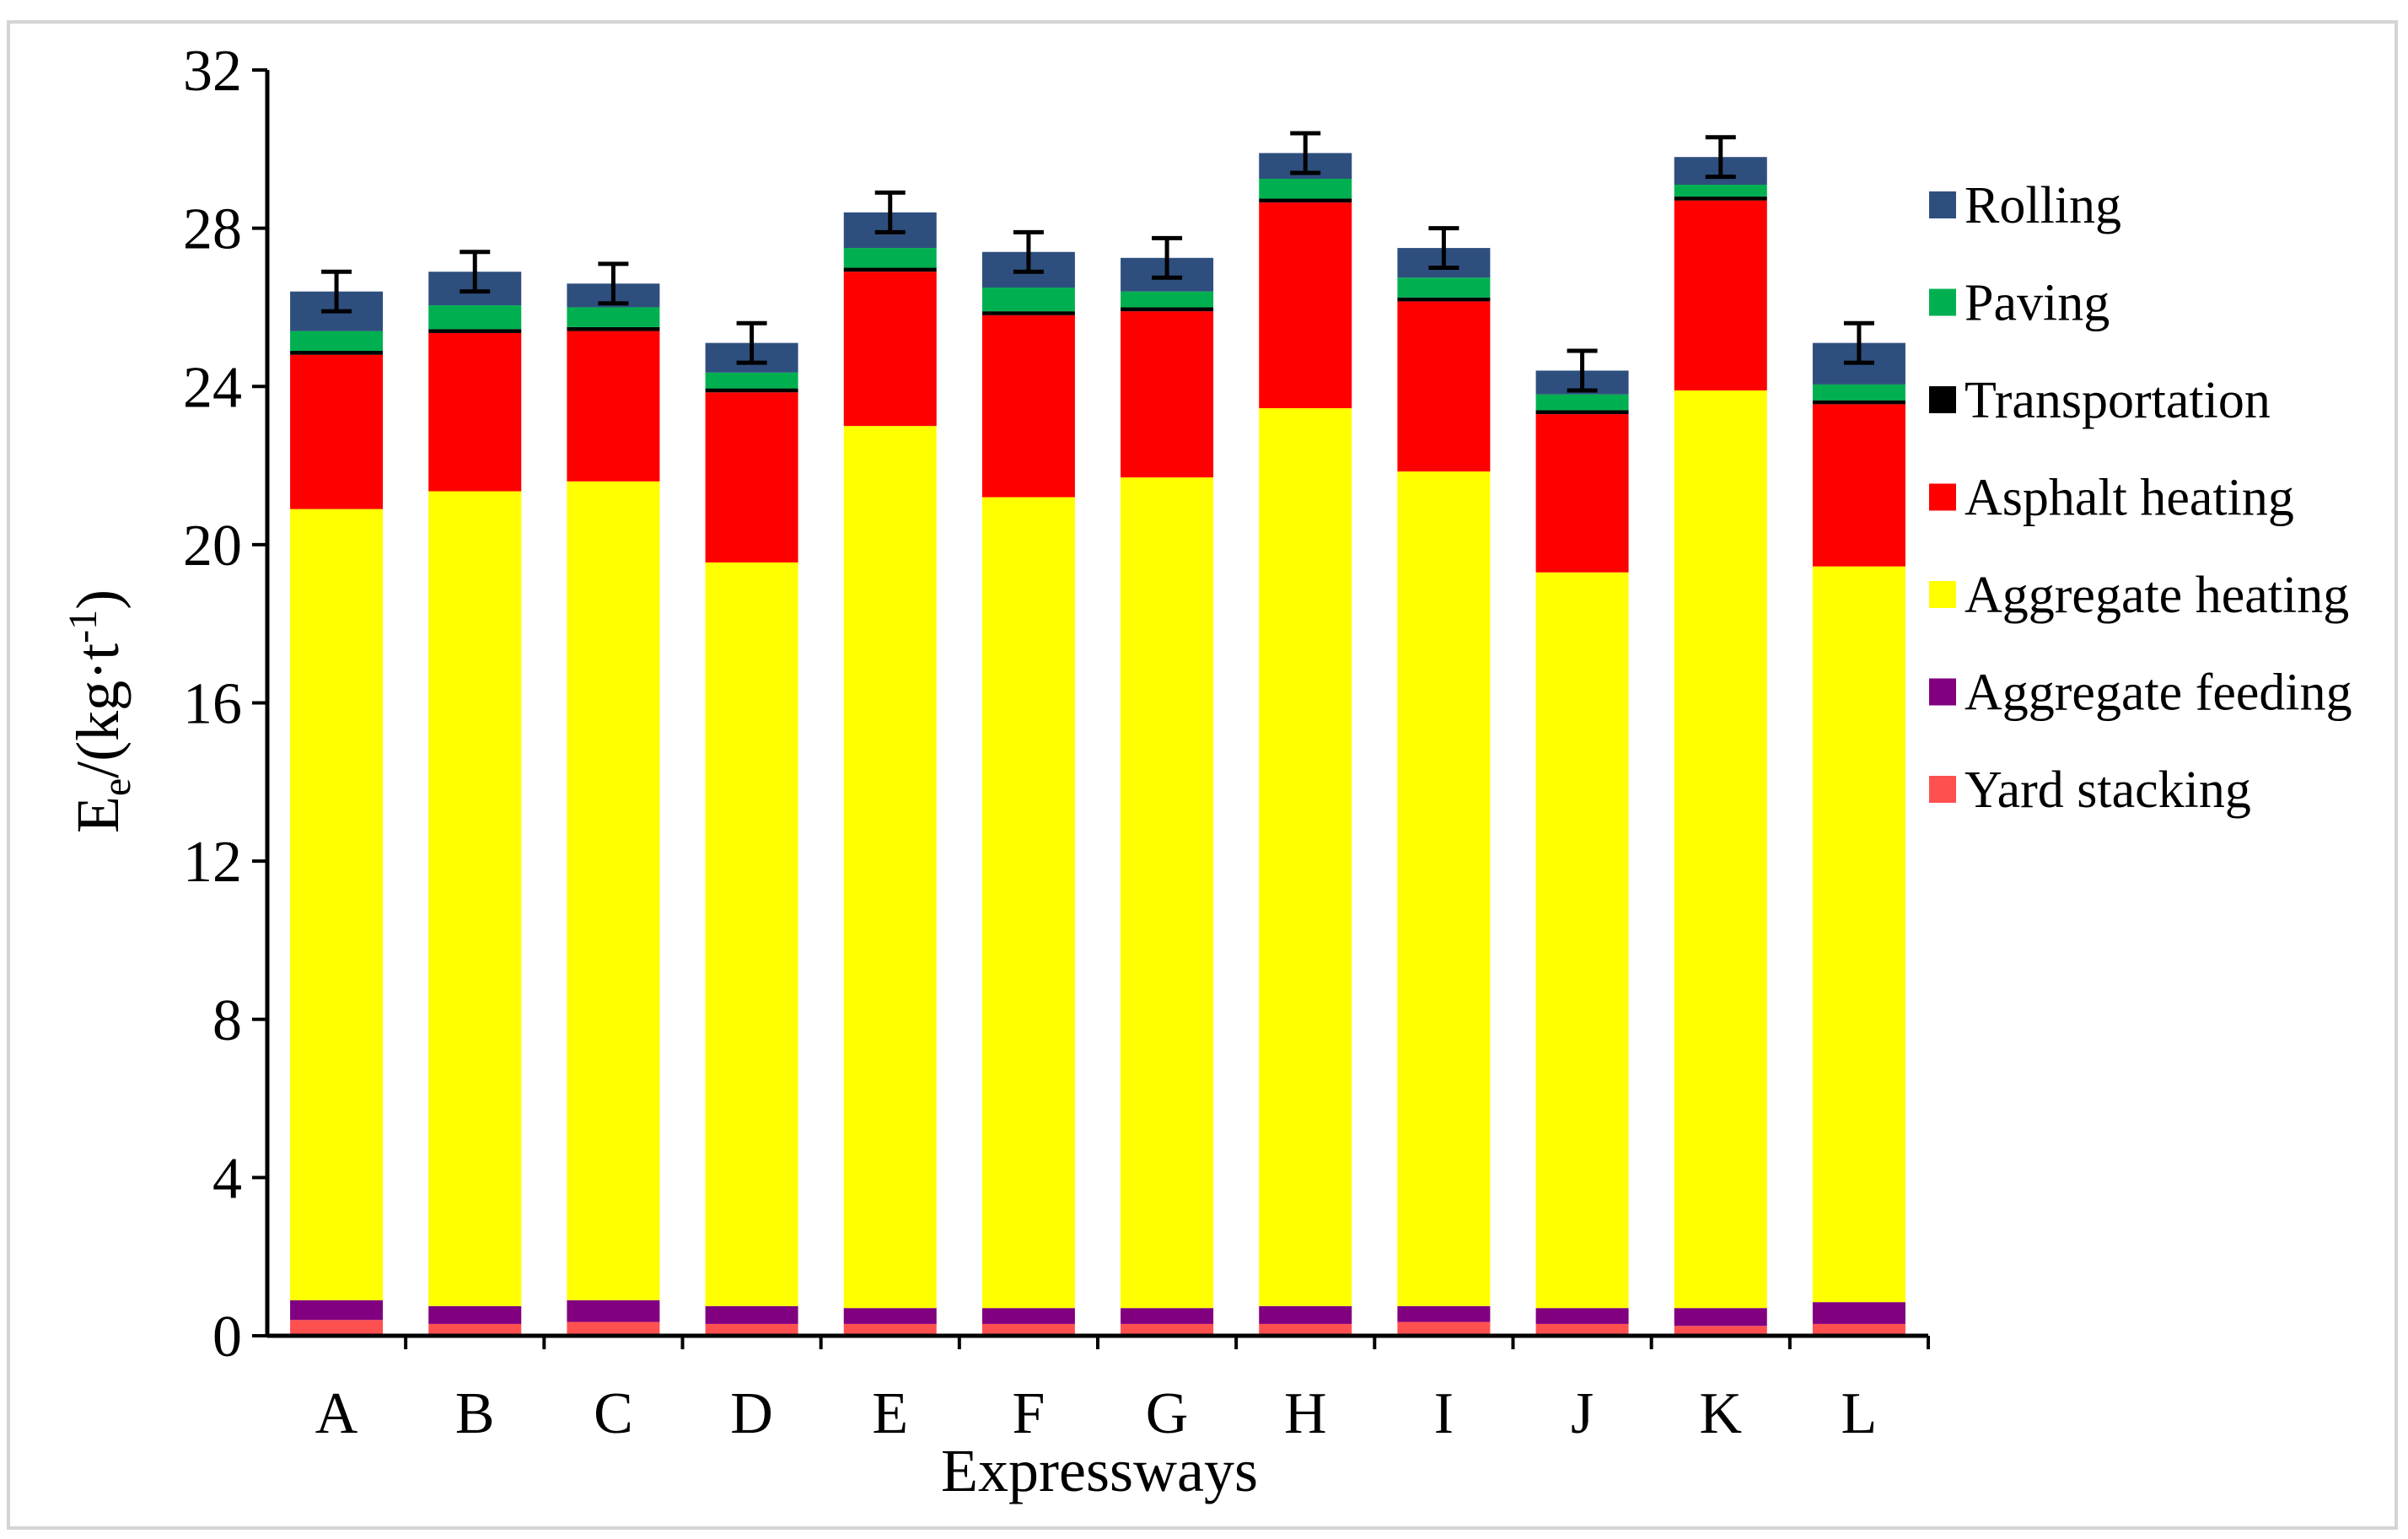 This screenshot has width=2408, height=1539. What do you see at coordinates (475, 1413) in the screenshot?
I see `x-tick-label-b: B` at bounding box center [475, 1413].